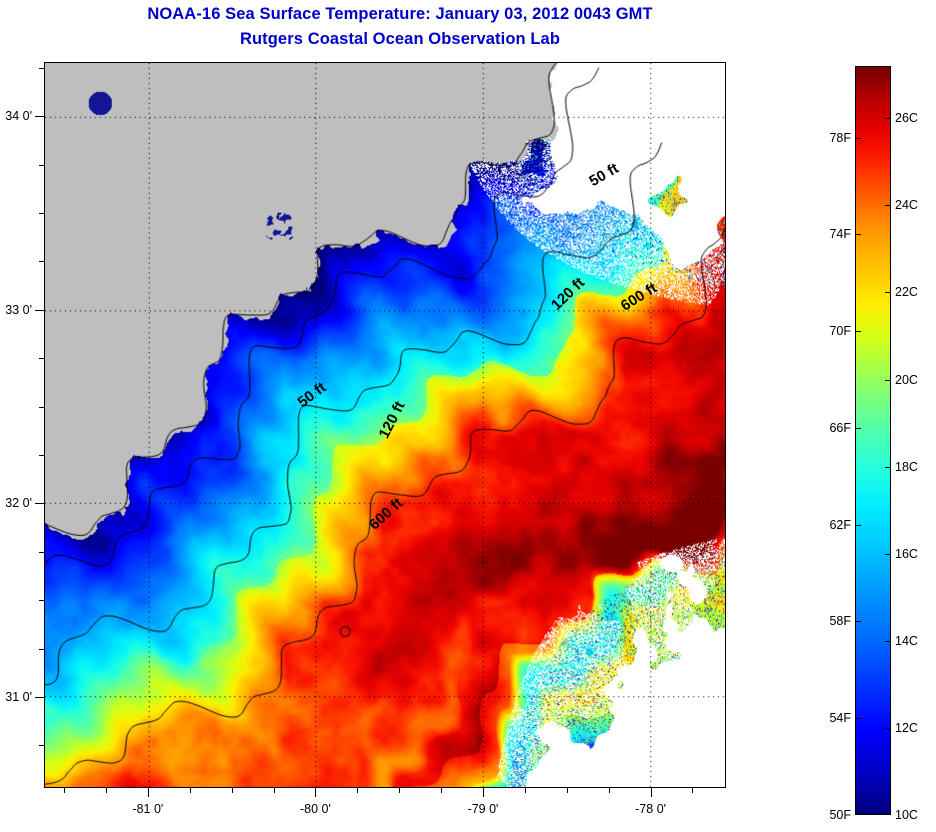  I want to click on colorbar-label-celsius: 12C, so click(906, 727).